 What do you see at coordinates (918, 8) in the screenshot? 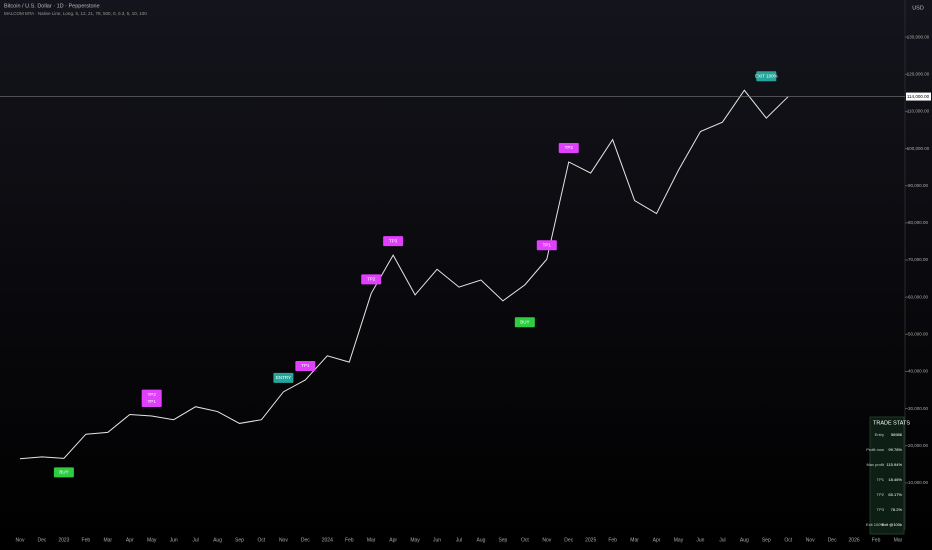
I see `currency: USD` at bounding box center [918, 8].